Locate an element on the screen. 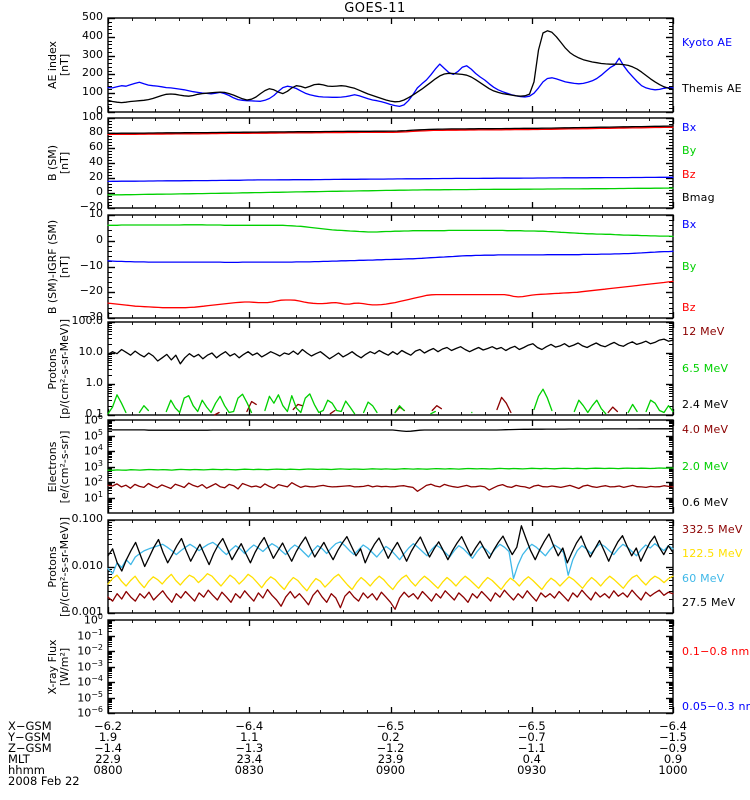  y-tick-label: 10⁻⁵ is located at coordinates (90, 697).